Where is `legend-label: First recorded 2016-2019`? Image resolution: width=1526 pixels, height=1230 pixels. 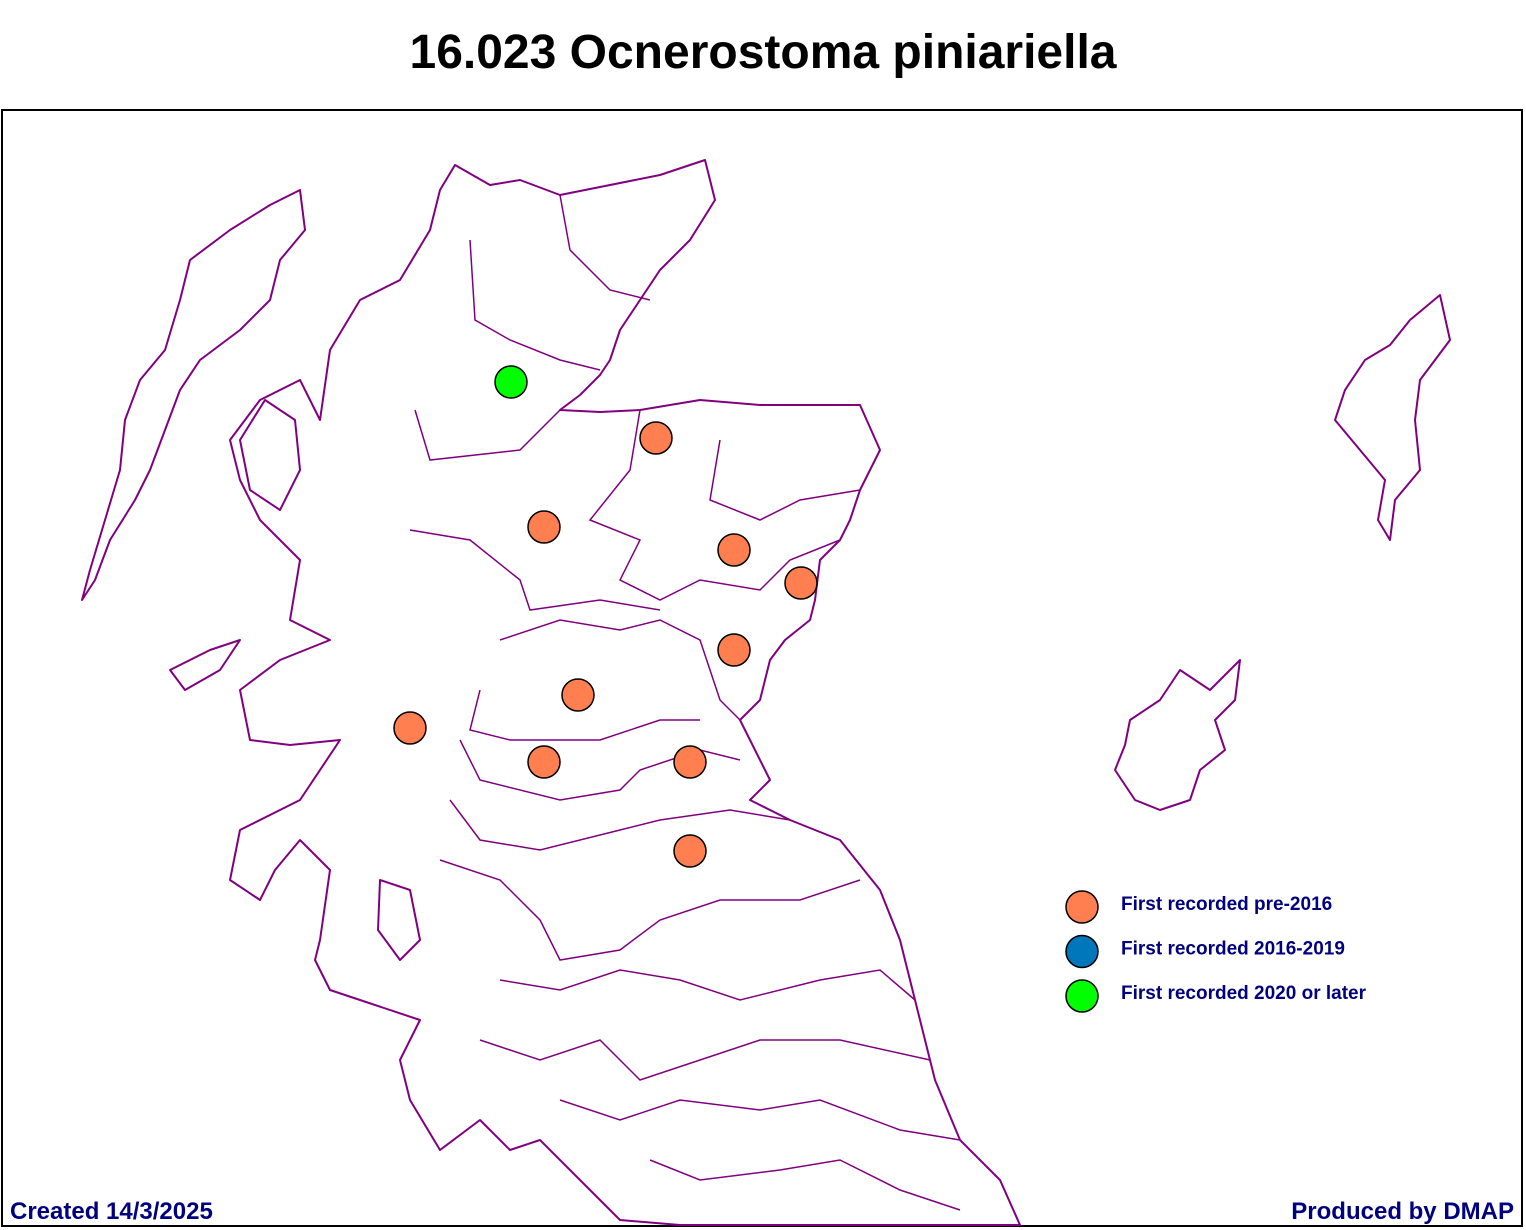
legend-label: First recorded 2016-2019 is located at coordinates (1233, 949).